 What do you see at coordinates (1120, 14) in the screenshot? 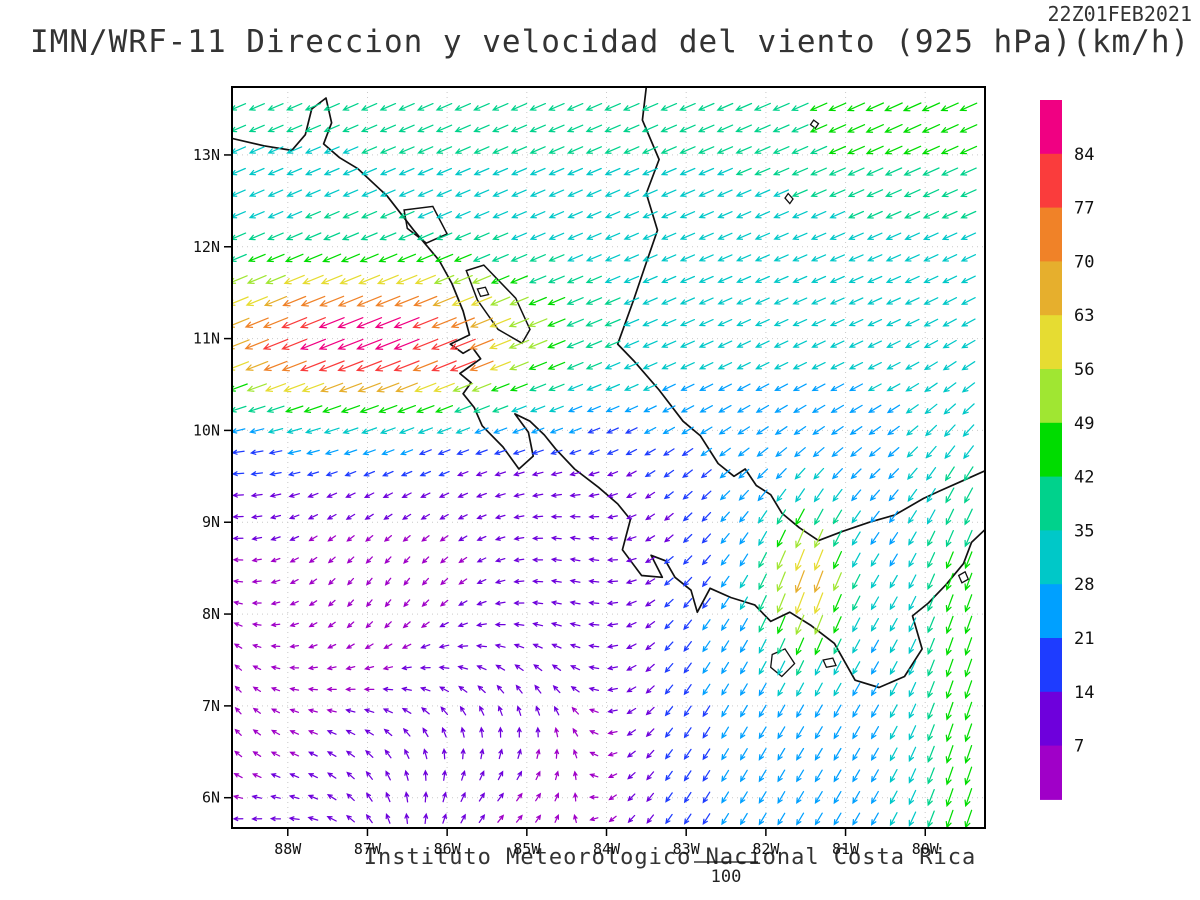
I see `valid-time-label: 22Z01FEB2021` at bounding box center [1120, 14].